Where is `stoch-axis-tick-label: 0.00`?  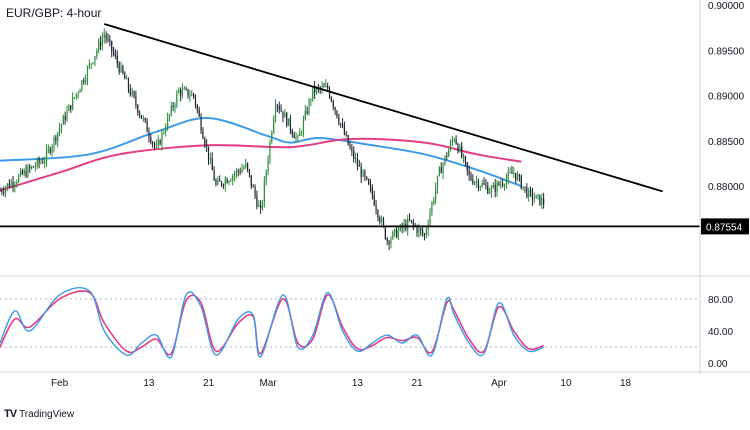 stoch-axis-tick-label: 0.00 is located at coordinates (718, 364).